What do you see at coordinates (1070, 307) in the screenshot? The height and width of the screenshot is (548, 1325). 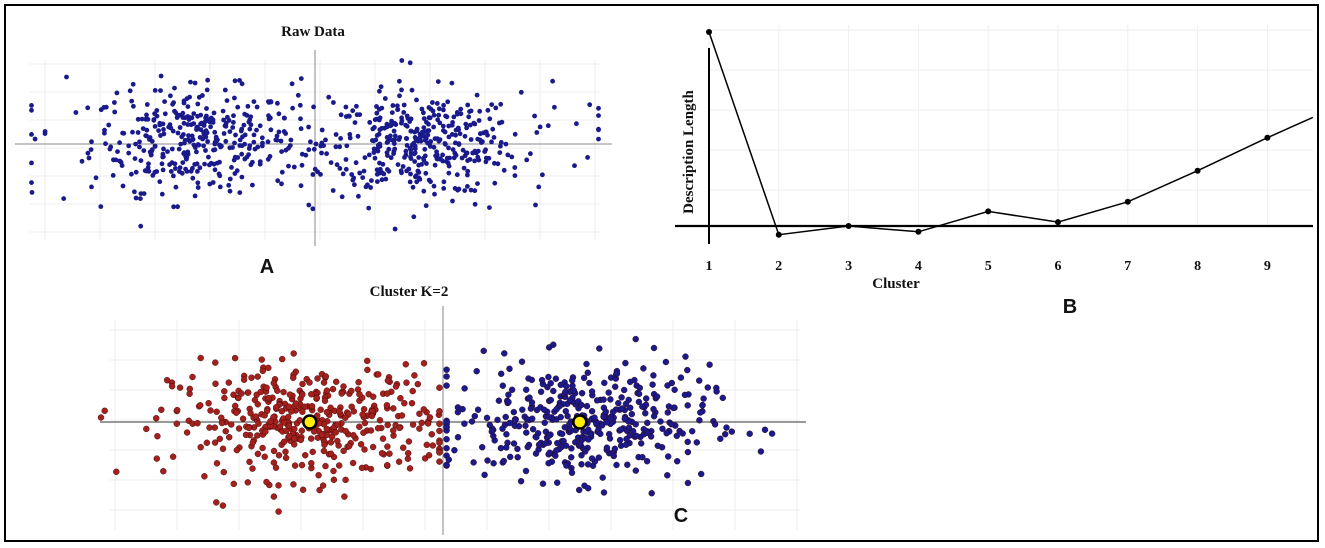 I see `panel-b-label: B` at bounding box center [1070, 307].